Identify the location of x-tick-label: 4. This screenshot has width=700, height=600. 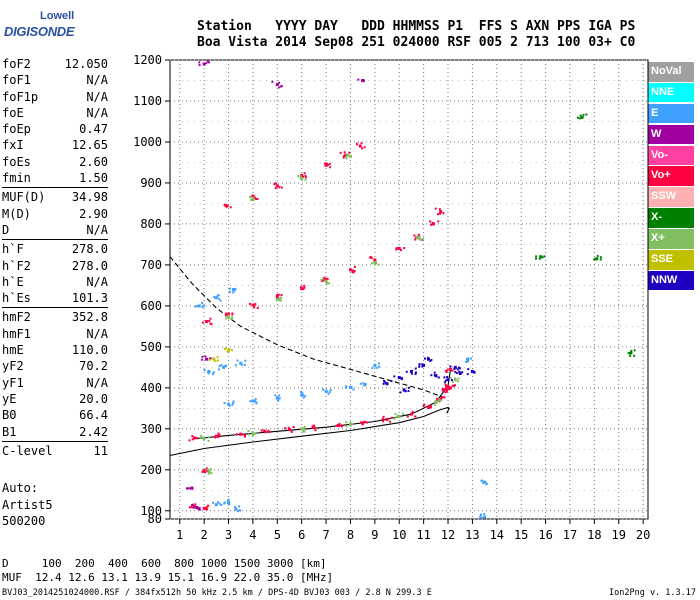
(252, 535).